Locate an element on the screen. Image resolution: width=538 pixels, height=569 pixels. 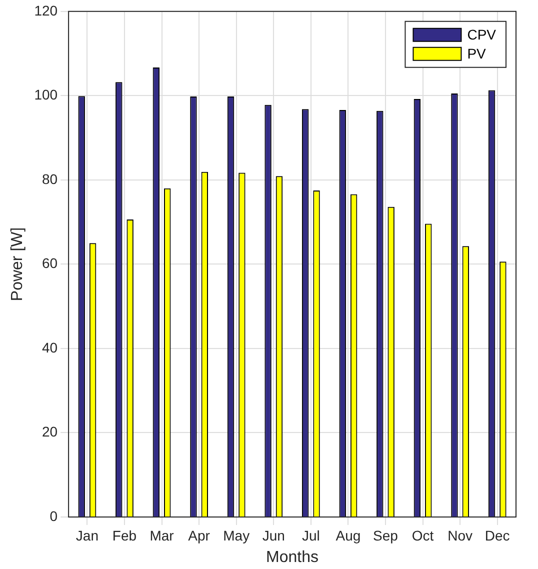
y-tick-label: 0 is located at coordinates (54, 516).